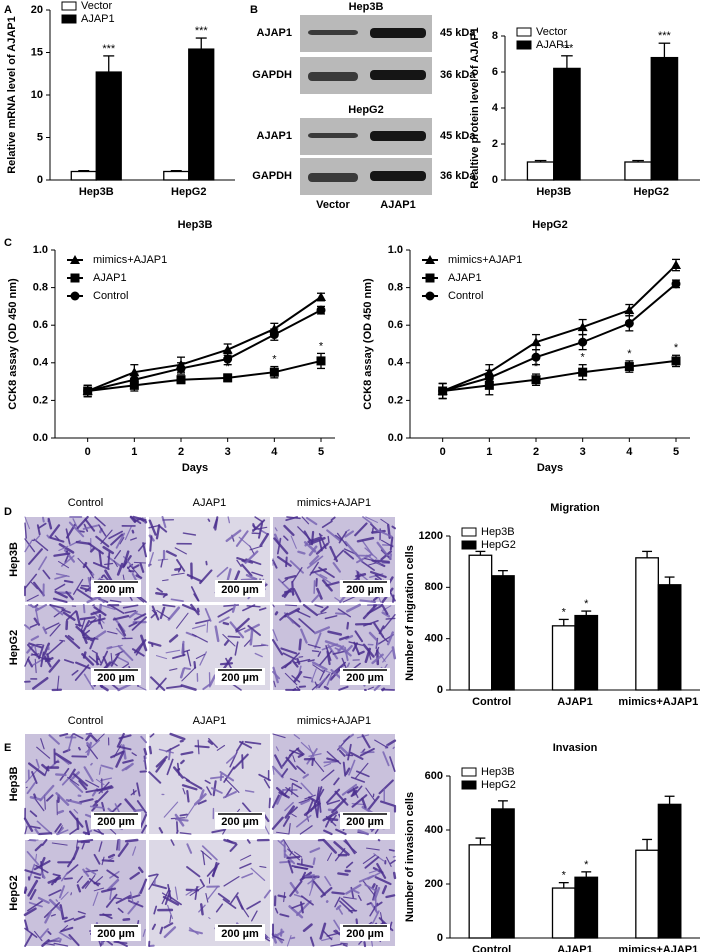 The width and height of the screenshot is (709, 952). I want to click on chart-title: Hep3B, so click(195, 225).